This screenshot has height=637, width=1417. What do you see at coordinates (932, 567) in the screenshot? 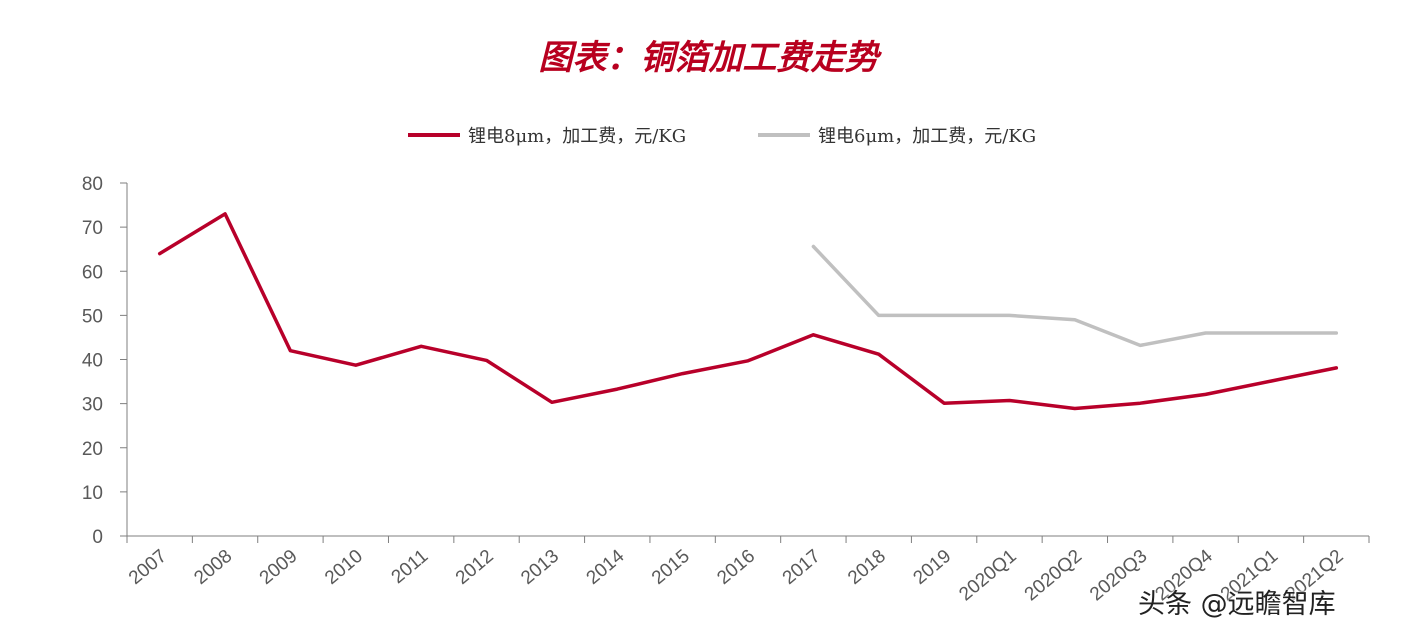
I see `x-tick-label: 2019` at bounding box center [932, 567].